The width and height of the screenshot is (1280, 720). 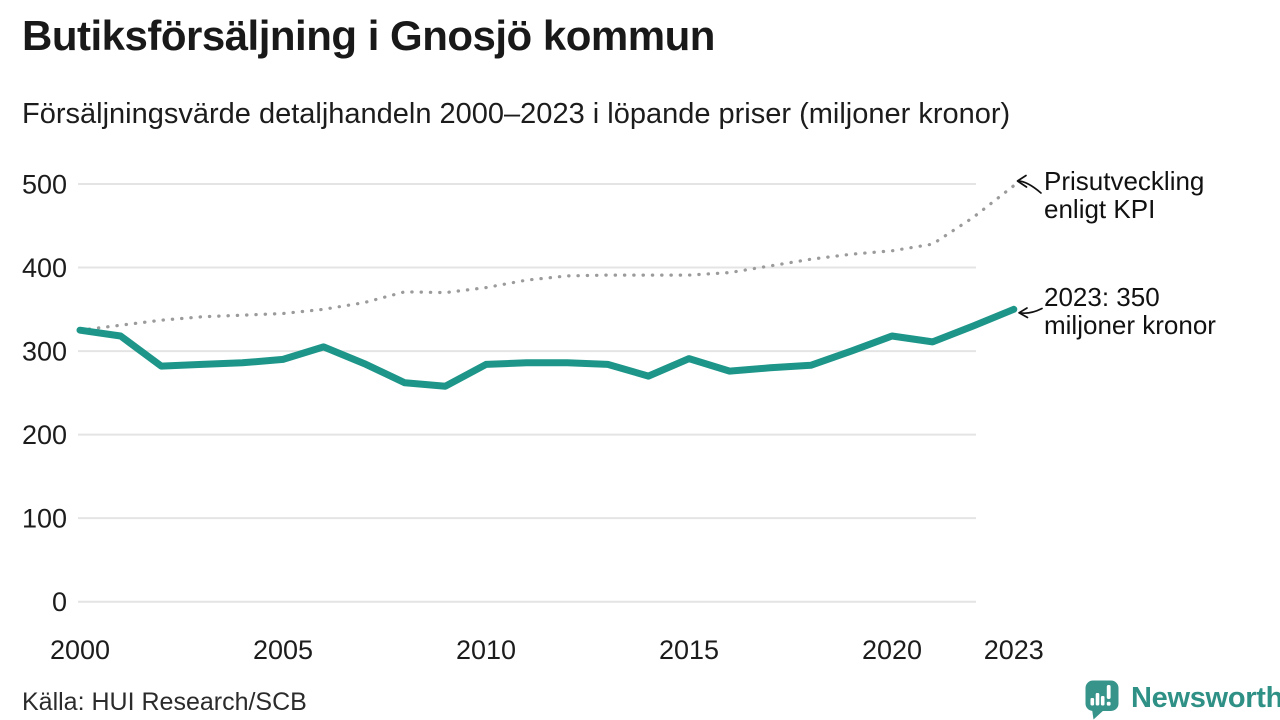 What do you see at coordinates (547, 650) in the screenshot?
I see `x-axis-tick-labels: 2000 2005 2010 2015 2020 2023` at bounding box center [547, 650].